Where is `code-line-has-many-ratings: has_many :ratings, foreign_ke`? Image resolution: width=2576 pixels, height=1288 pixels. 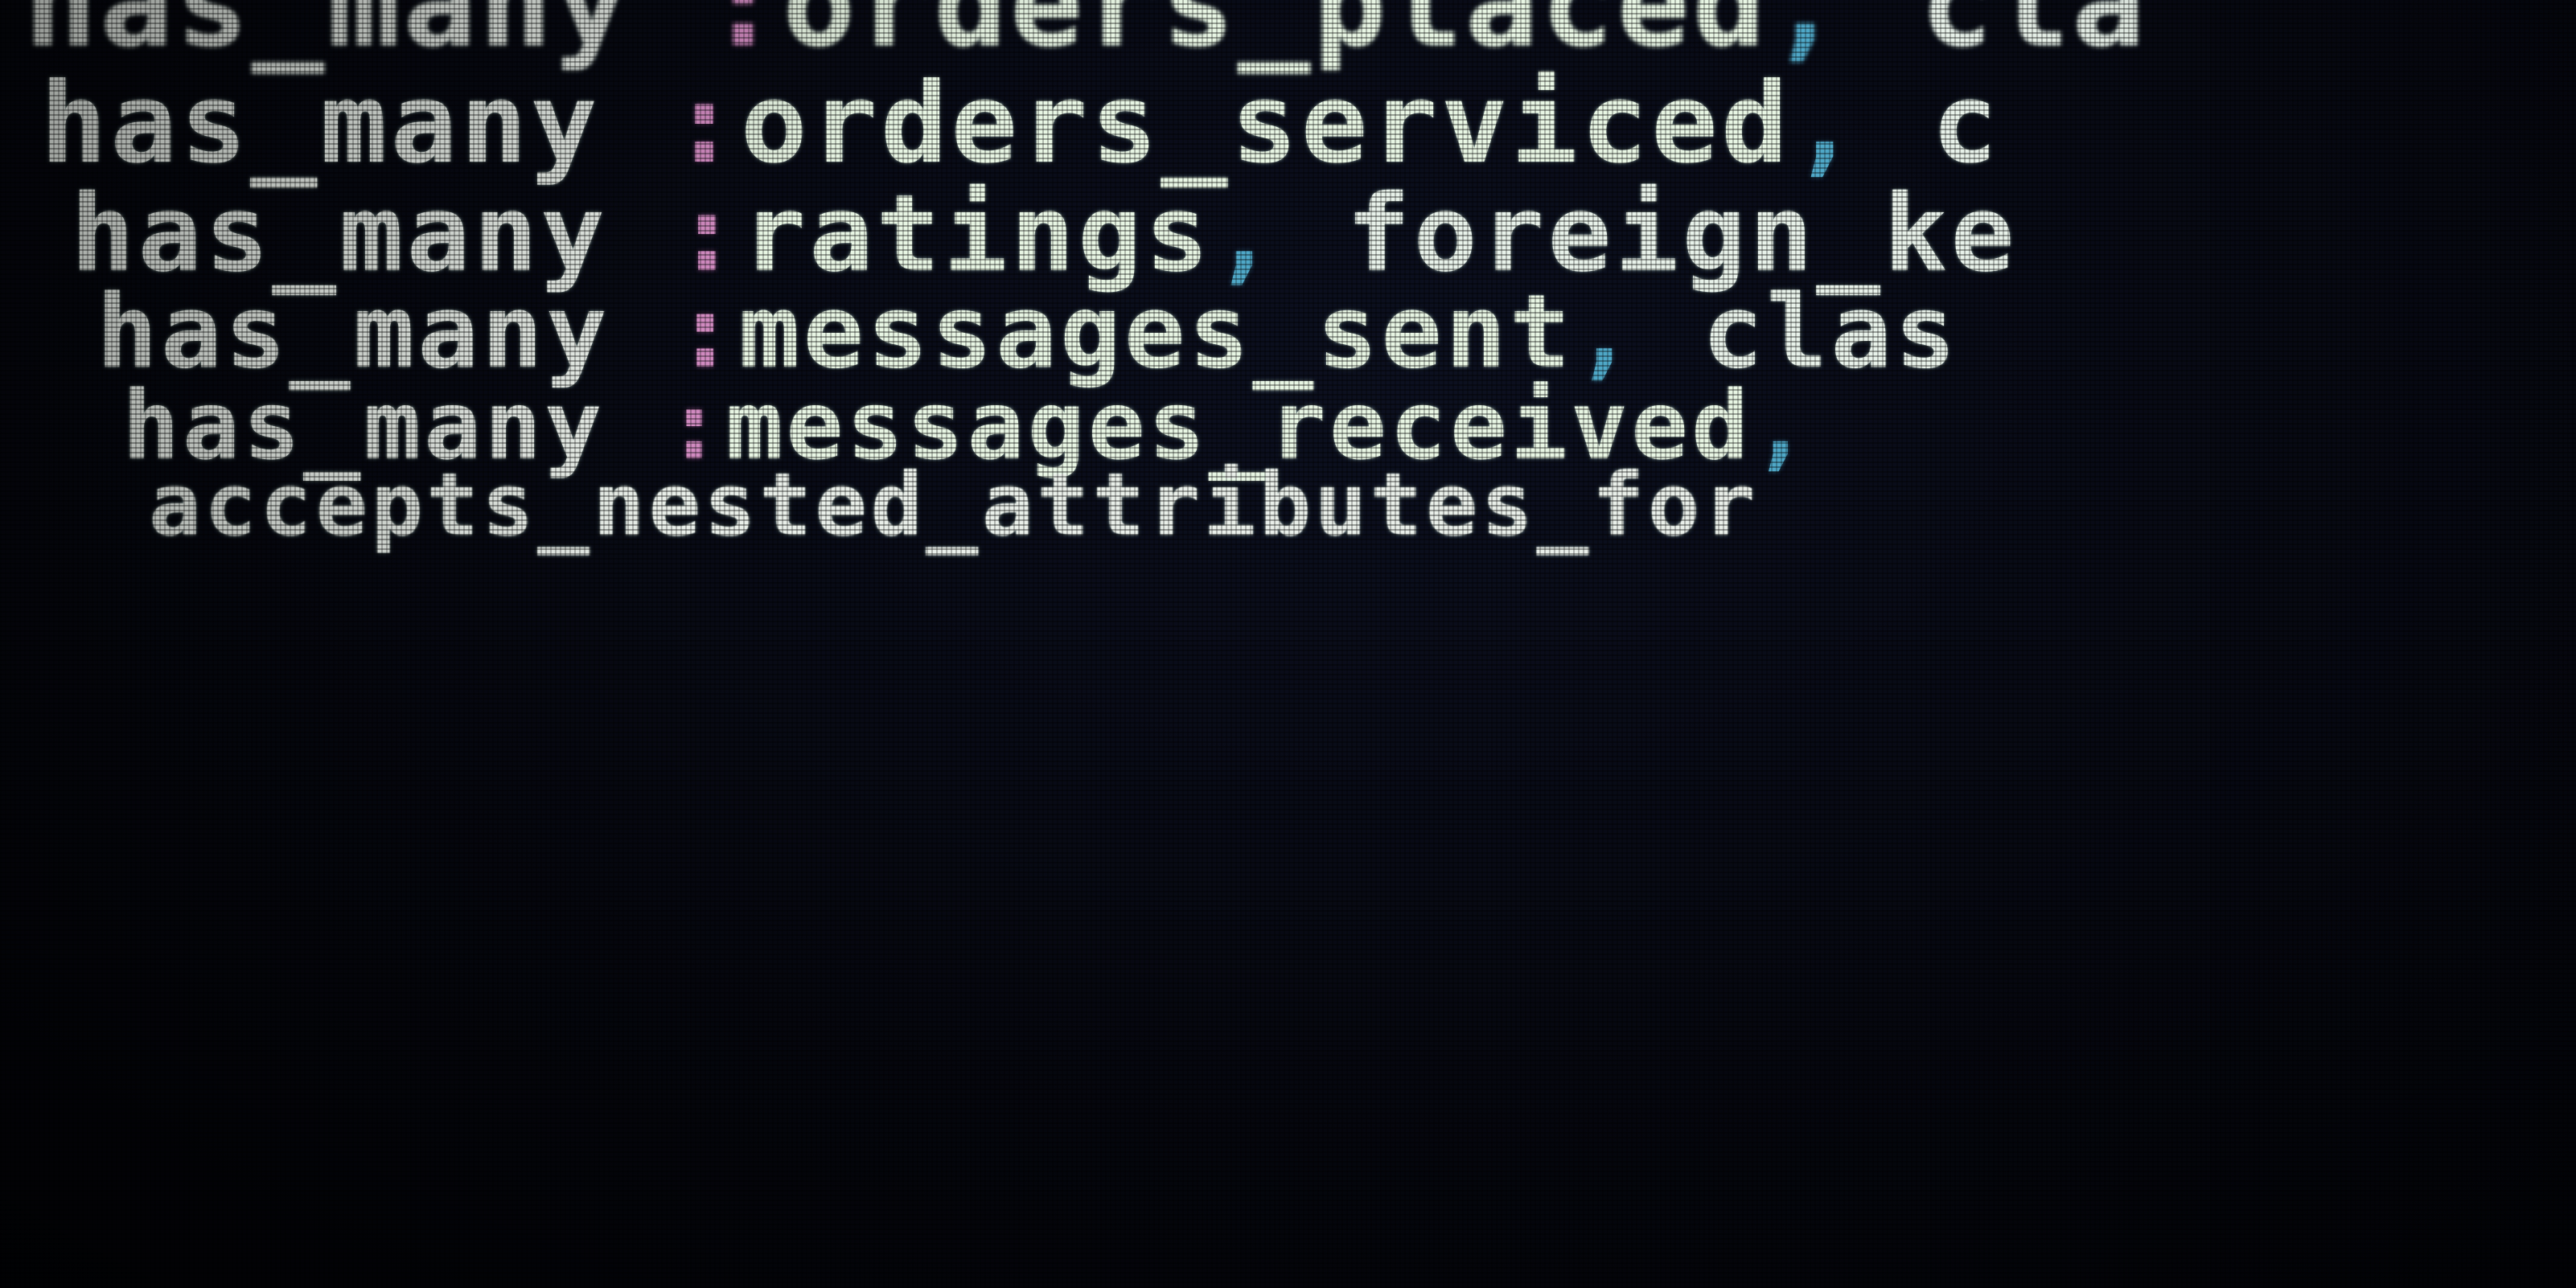
code-line-has-many-ratings: has_many :ratings, foreign_ke is located at coordinates (1044, 234).